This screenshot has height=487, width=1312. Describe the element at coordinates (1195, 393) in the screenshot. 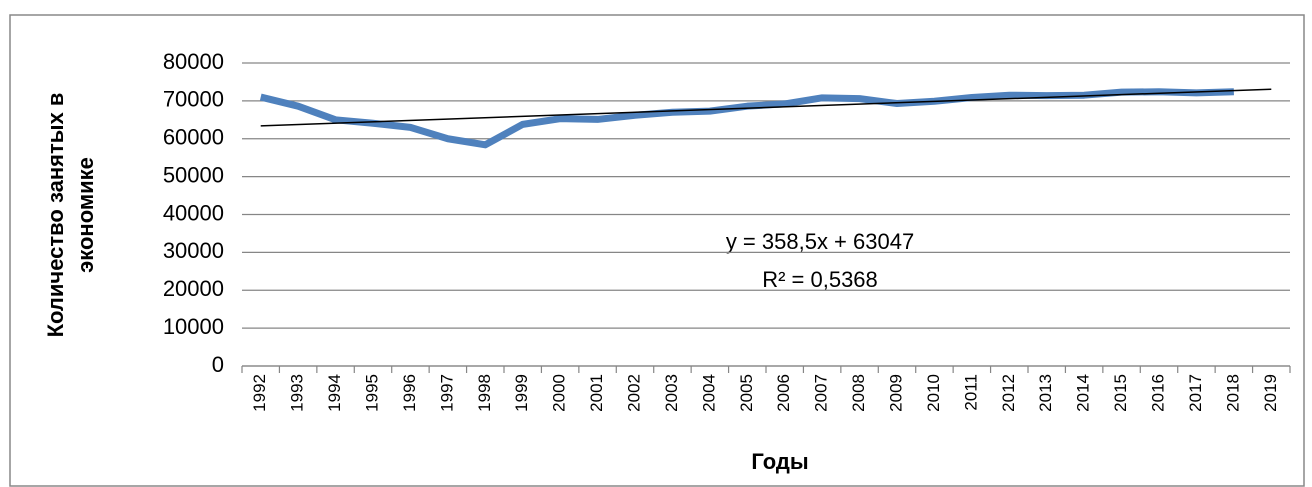

I see `x-tick-label: 2017` at that location.